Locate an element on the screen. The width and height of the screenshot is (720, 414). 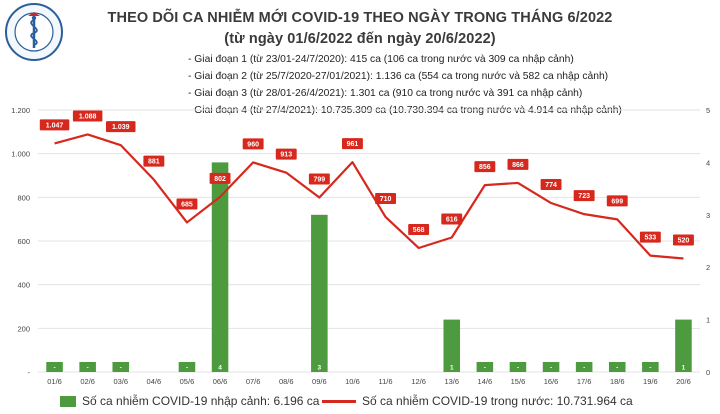
x-tick-label: 17/6 is located at coordinates (584, 381).